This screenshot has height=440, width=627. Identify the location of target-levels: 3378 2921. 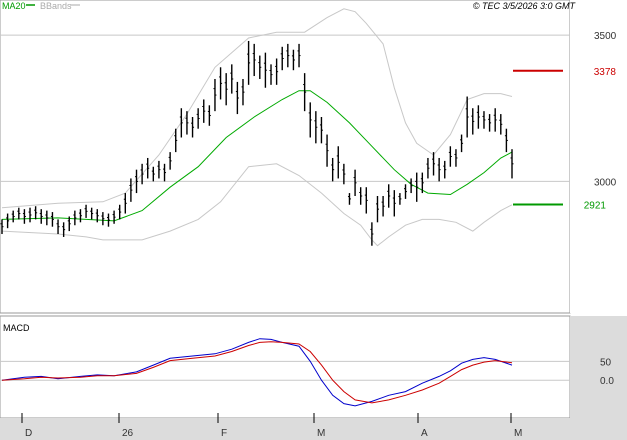
(565, 139).